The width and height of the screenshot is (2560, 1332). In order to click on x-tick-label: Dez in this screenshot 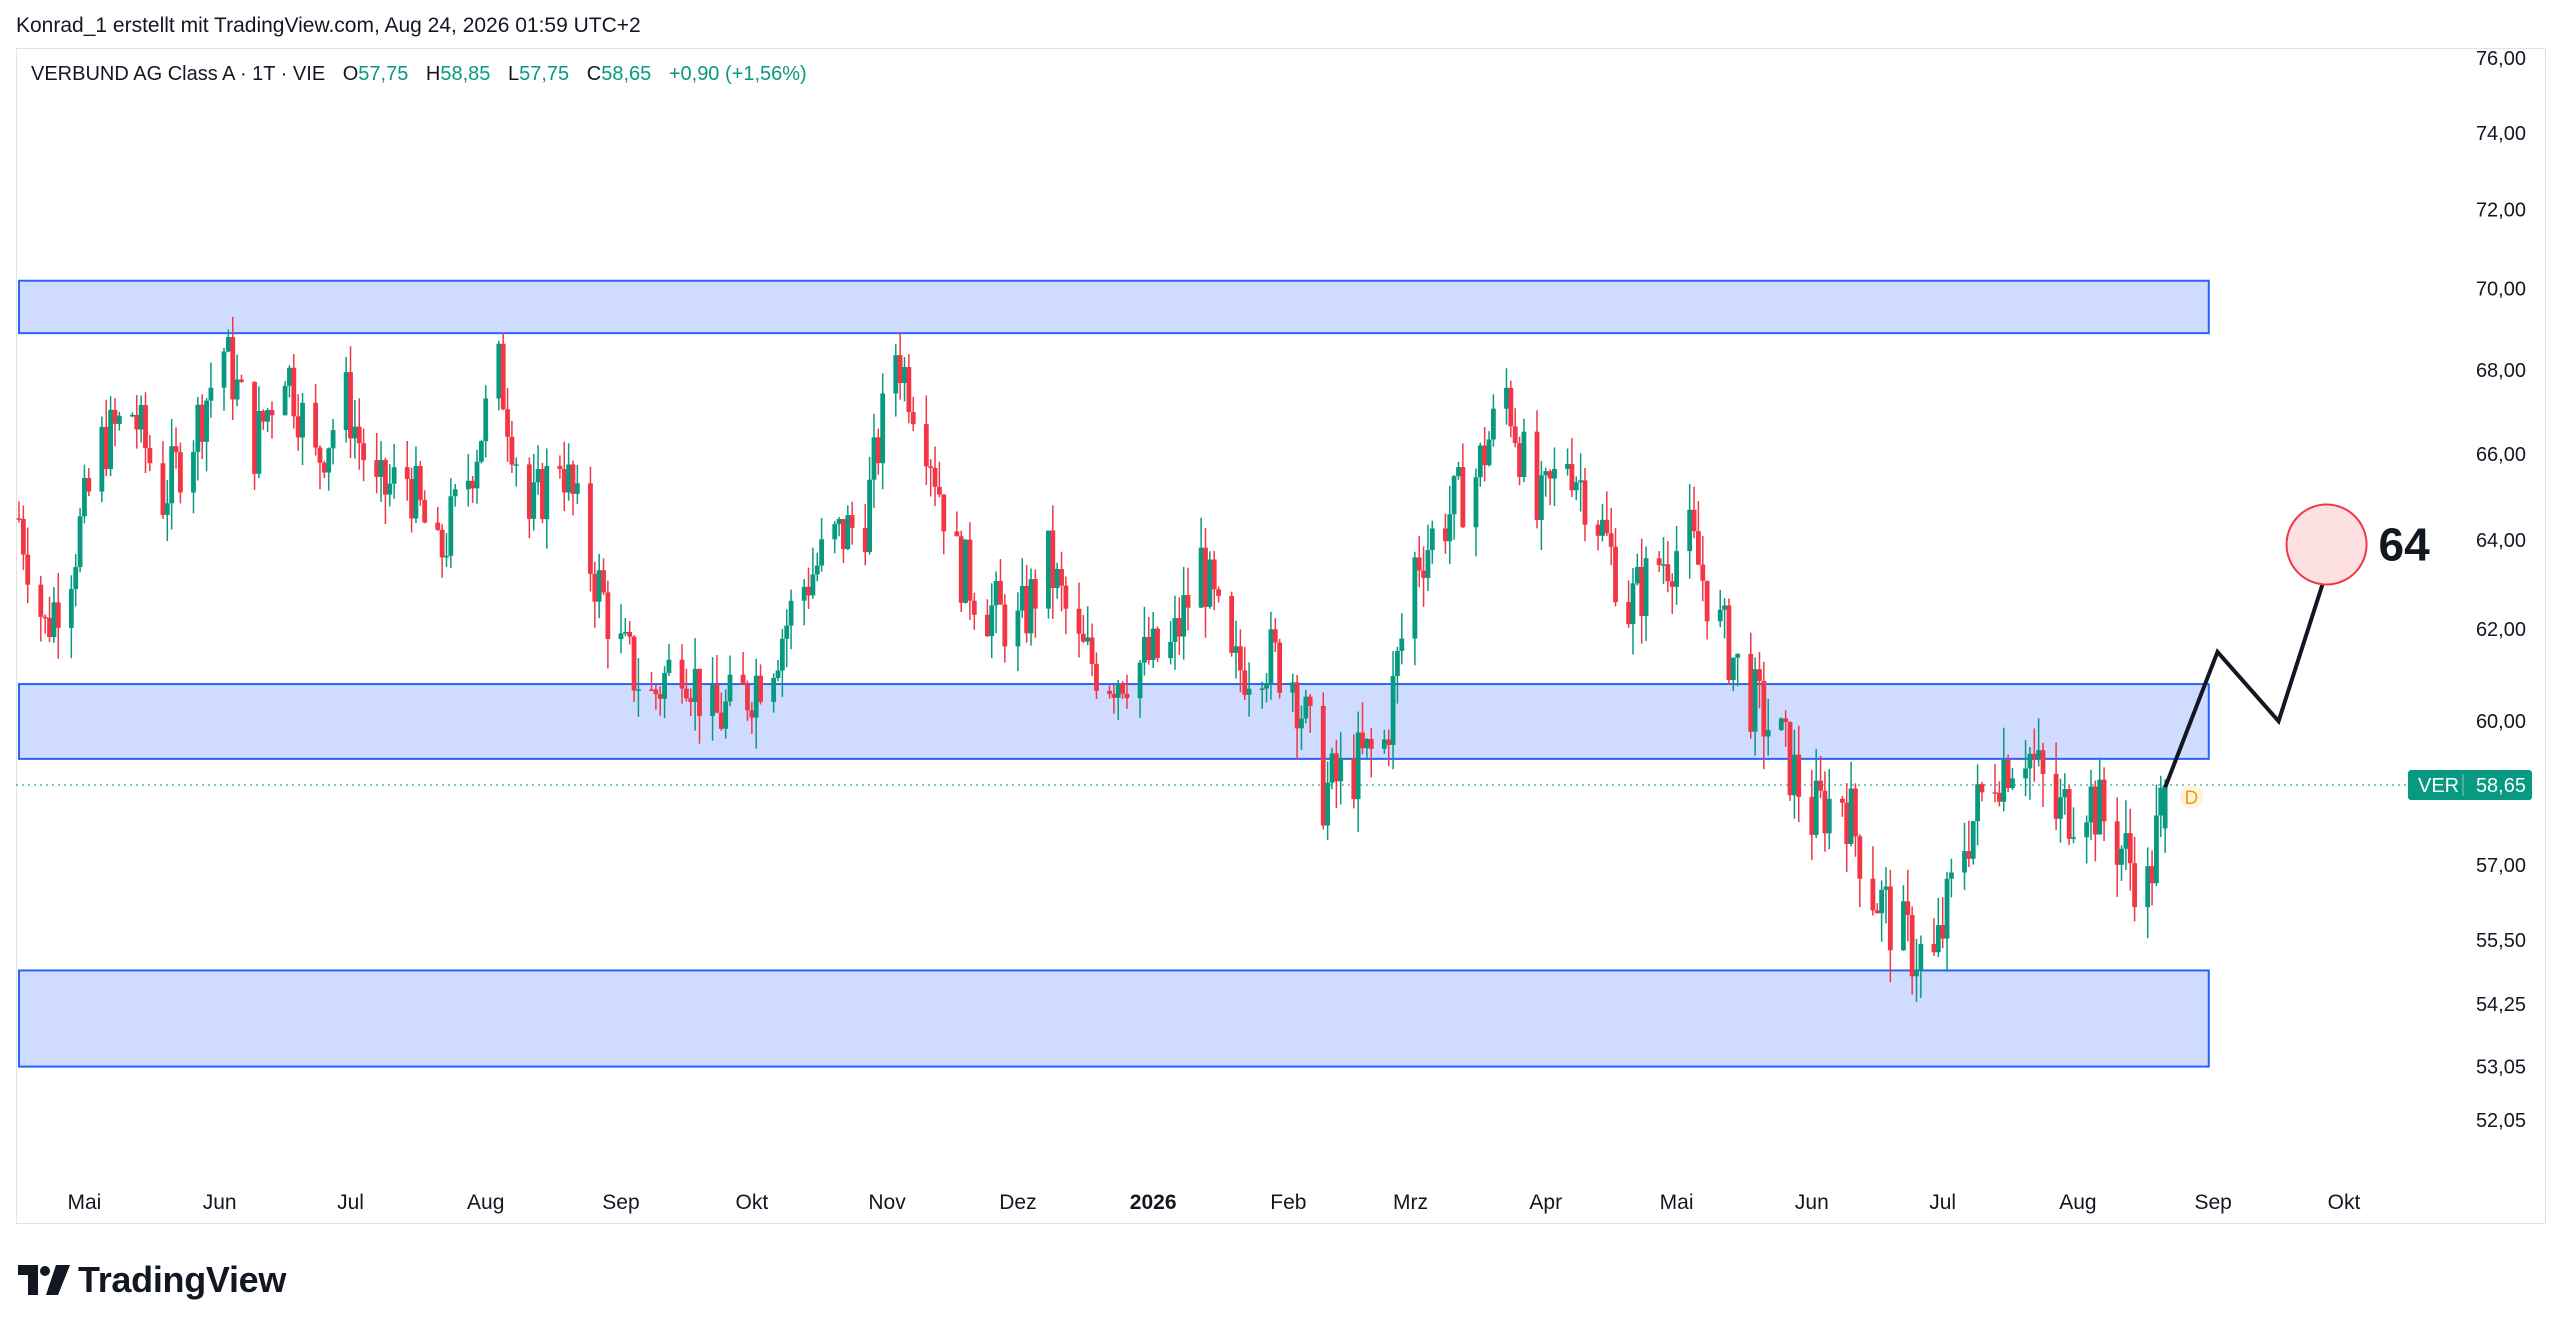, I will do `click(1017, 1202)`.